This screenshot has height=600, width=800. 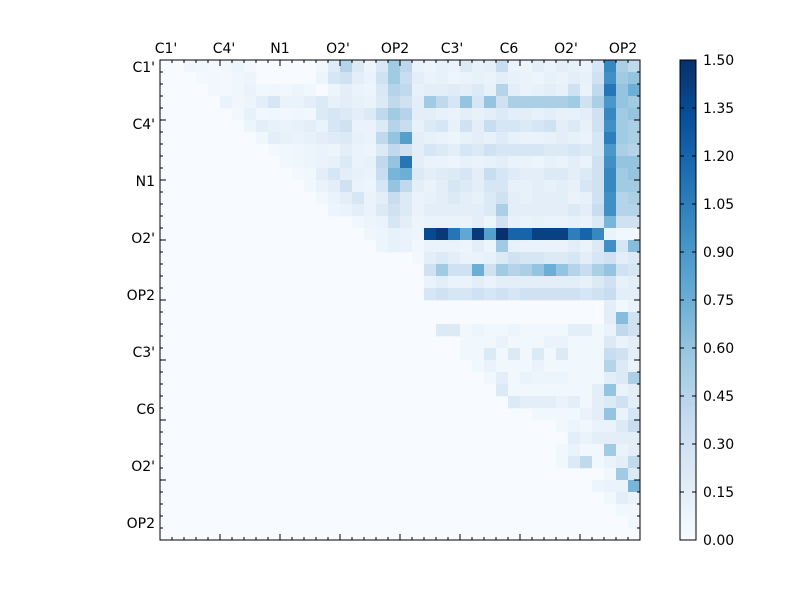 What do you see at coordinates (718, 109) in the screenshot?
I see `colorbar-tick-label: 1.35` at bounding box center [718, 109].